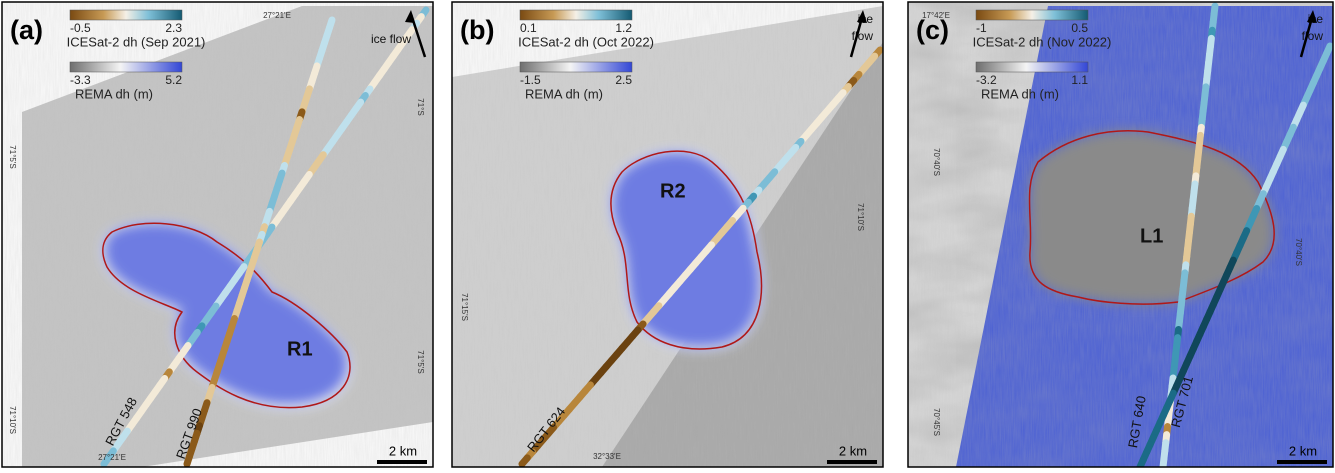  What do you see at coordinates (1151, 236) in the screenshot?
I see `lake-label: L1` at bounding box center [1151, 236].